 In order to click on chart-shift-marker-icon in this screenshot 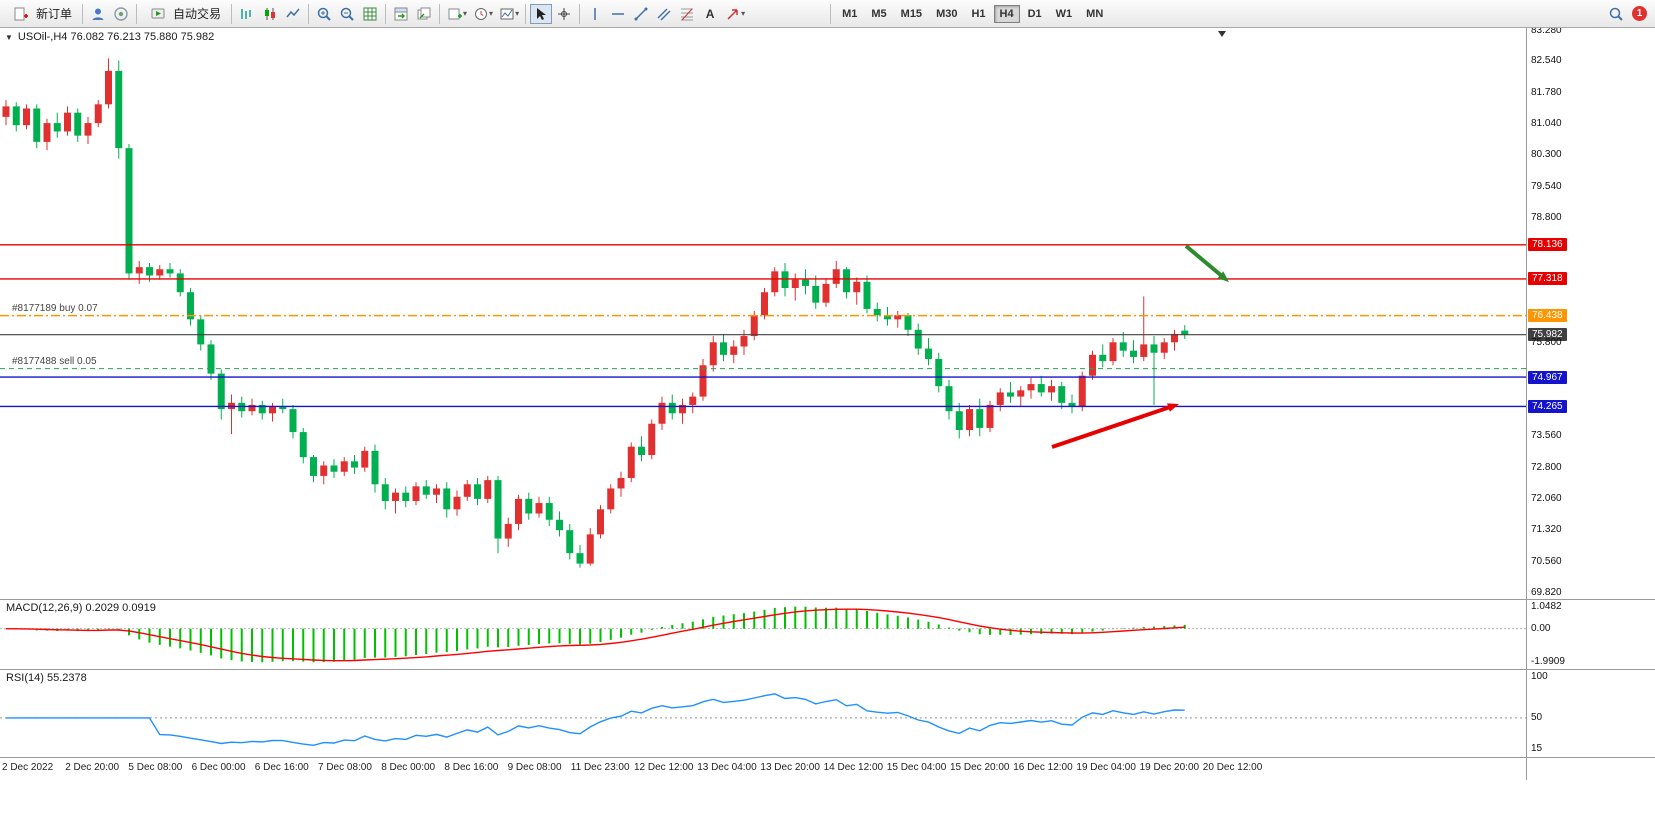, I will do `click(1222, 34)`.